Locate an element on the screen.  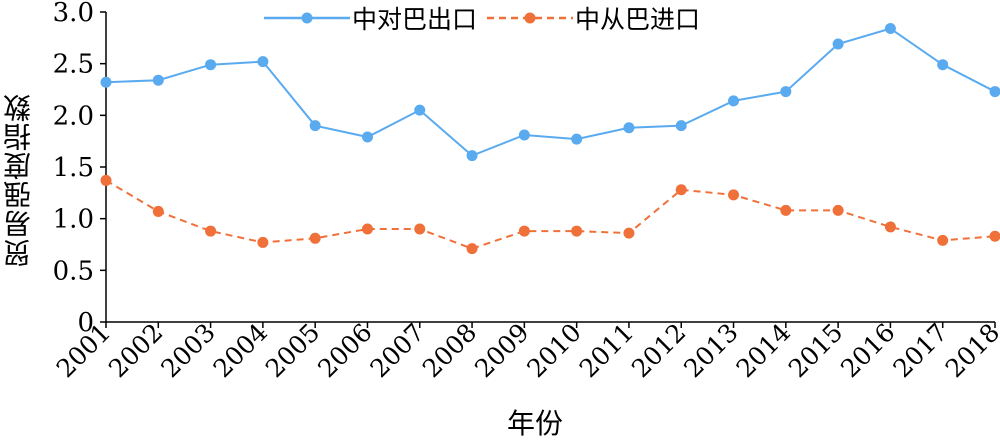
legend-item-import: 中从巴进口 is located at coordinates (592, 18).